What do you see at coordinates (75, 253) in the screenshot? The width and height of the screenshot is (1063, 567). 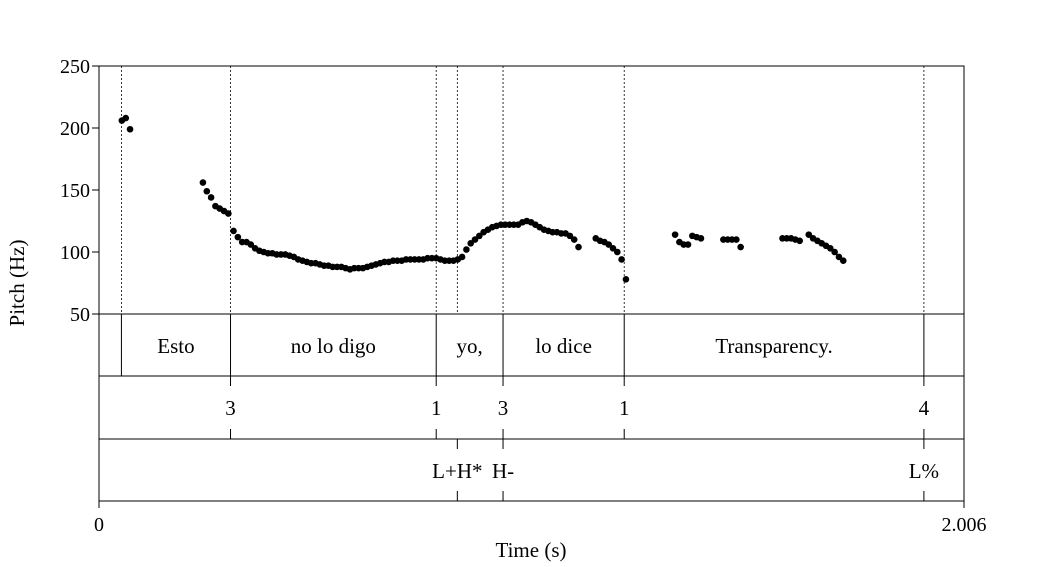 I see `y-tick-label: 100` at bounding box center [75, 253].